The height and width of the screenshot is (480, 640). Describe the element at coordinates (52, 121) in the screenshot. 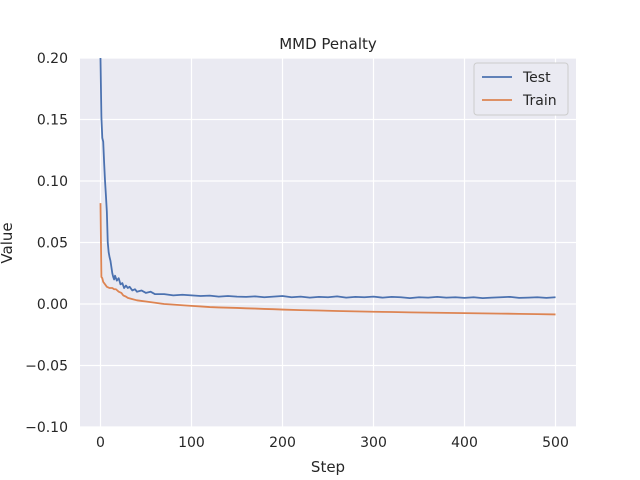

I see `y-tick-label: 0.15` at that location.